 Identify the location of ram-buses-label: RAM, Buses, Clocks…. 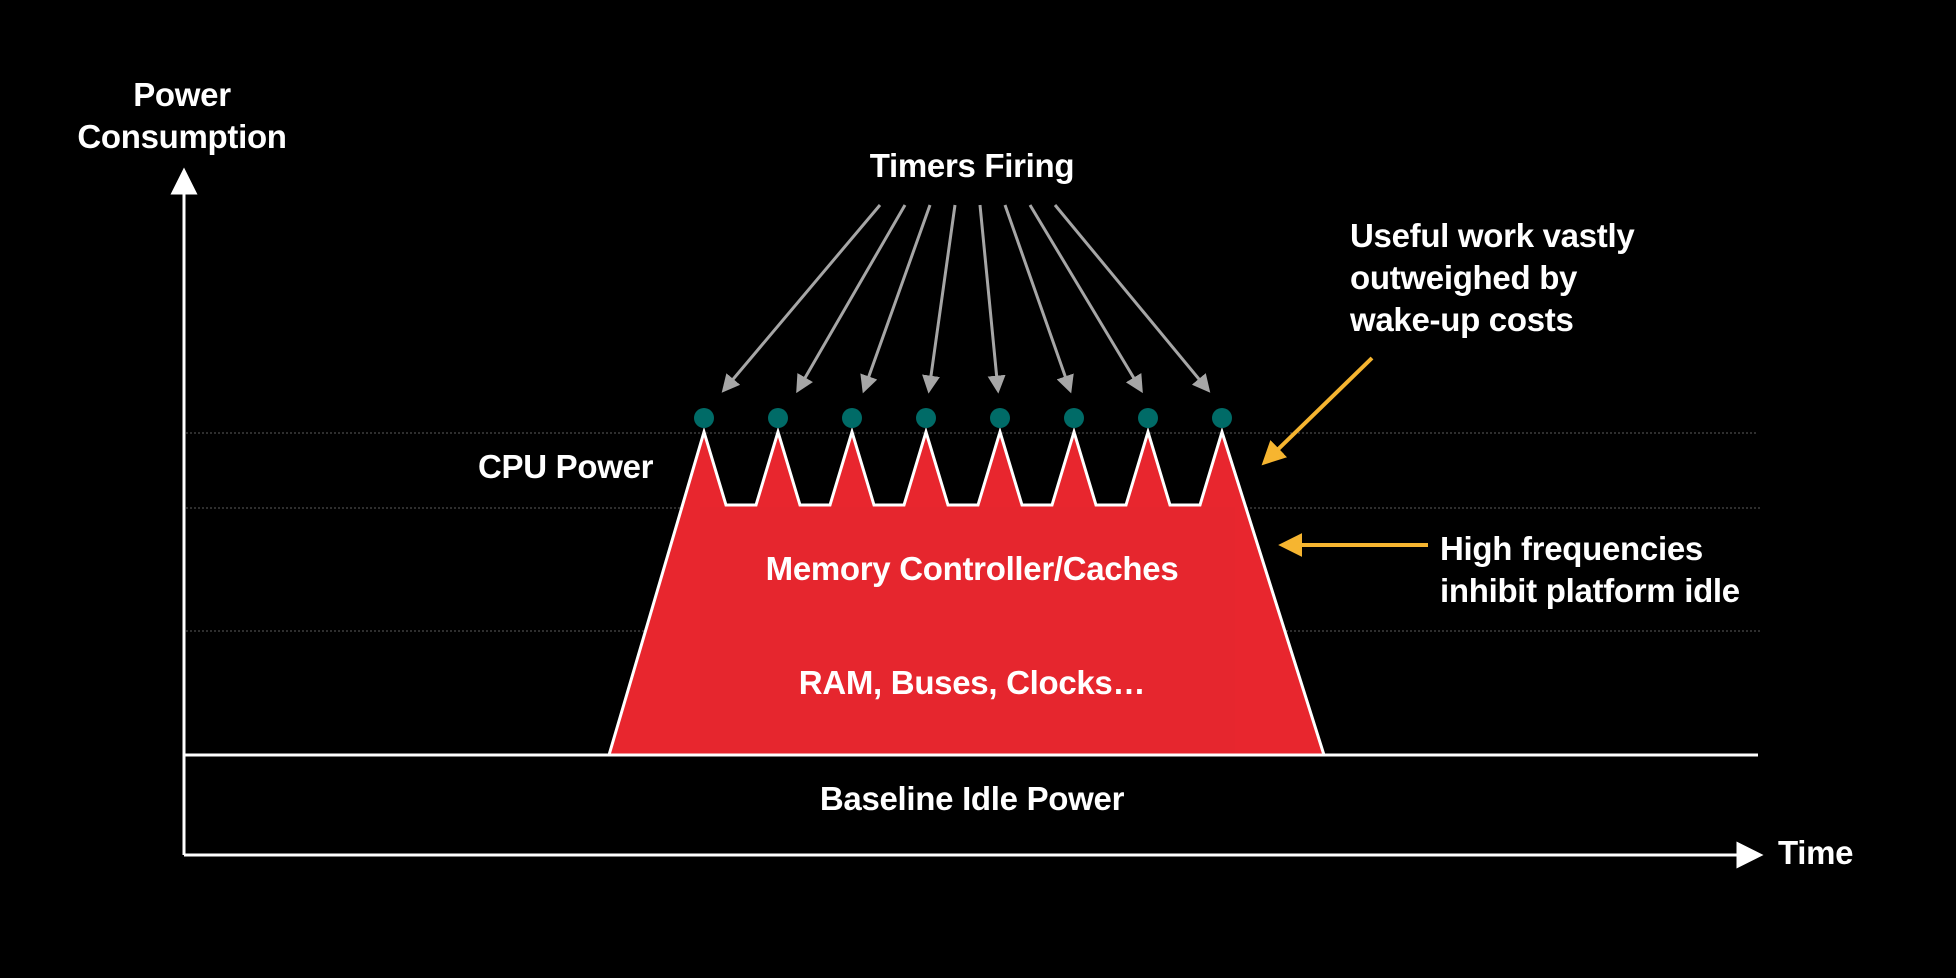
(972, 682).